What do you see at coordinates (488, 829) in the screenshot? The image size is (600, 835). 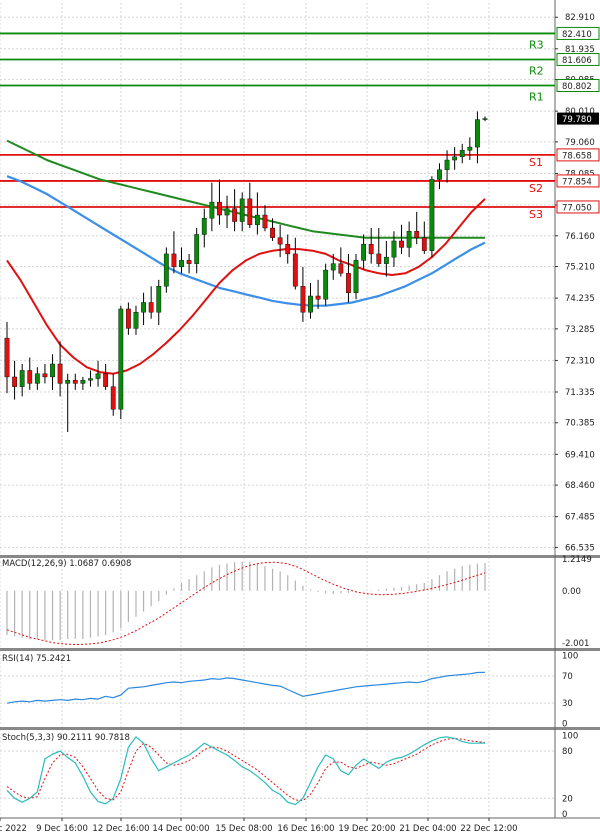 I see `time-tick-label: 22 Dec 12:00` at bounding box center [488, 829].